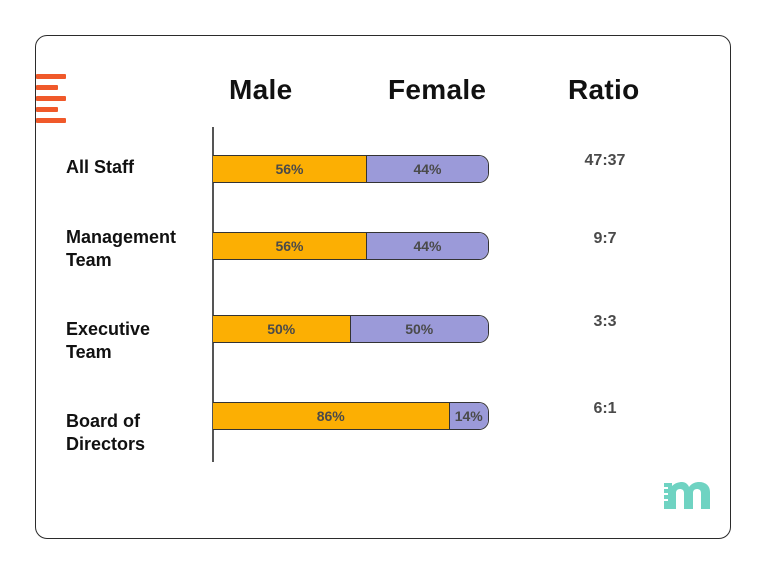 The image size is (768, 576). Describe the element at coordinates (51, 99) in the screenshot. I see `logo-lines-icon` at that location.